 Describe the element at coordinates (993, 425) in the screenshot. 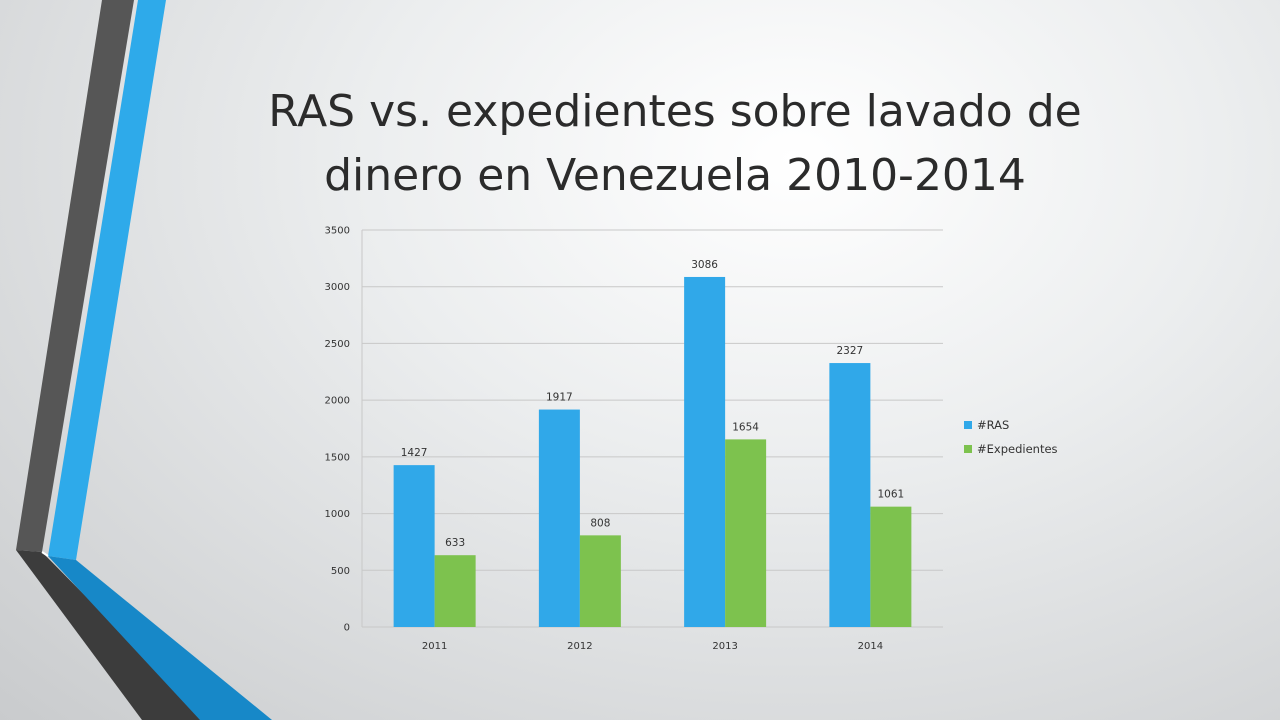

I see `legend-label: #RAS` at that location.